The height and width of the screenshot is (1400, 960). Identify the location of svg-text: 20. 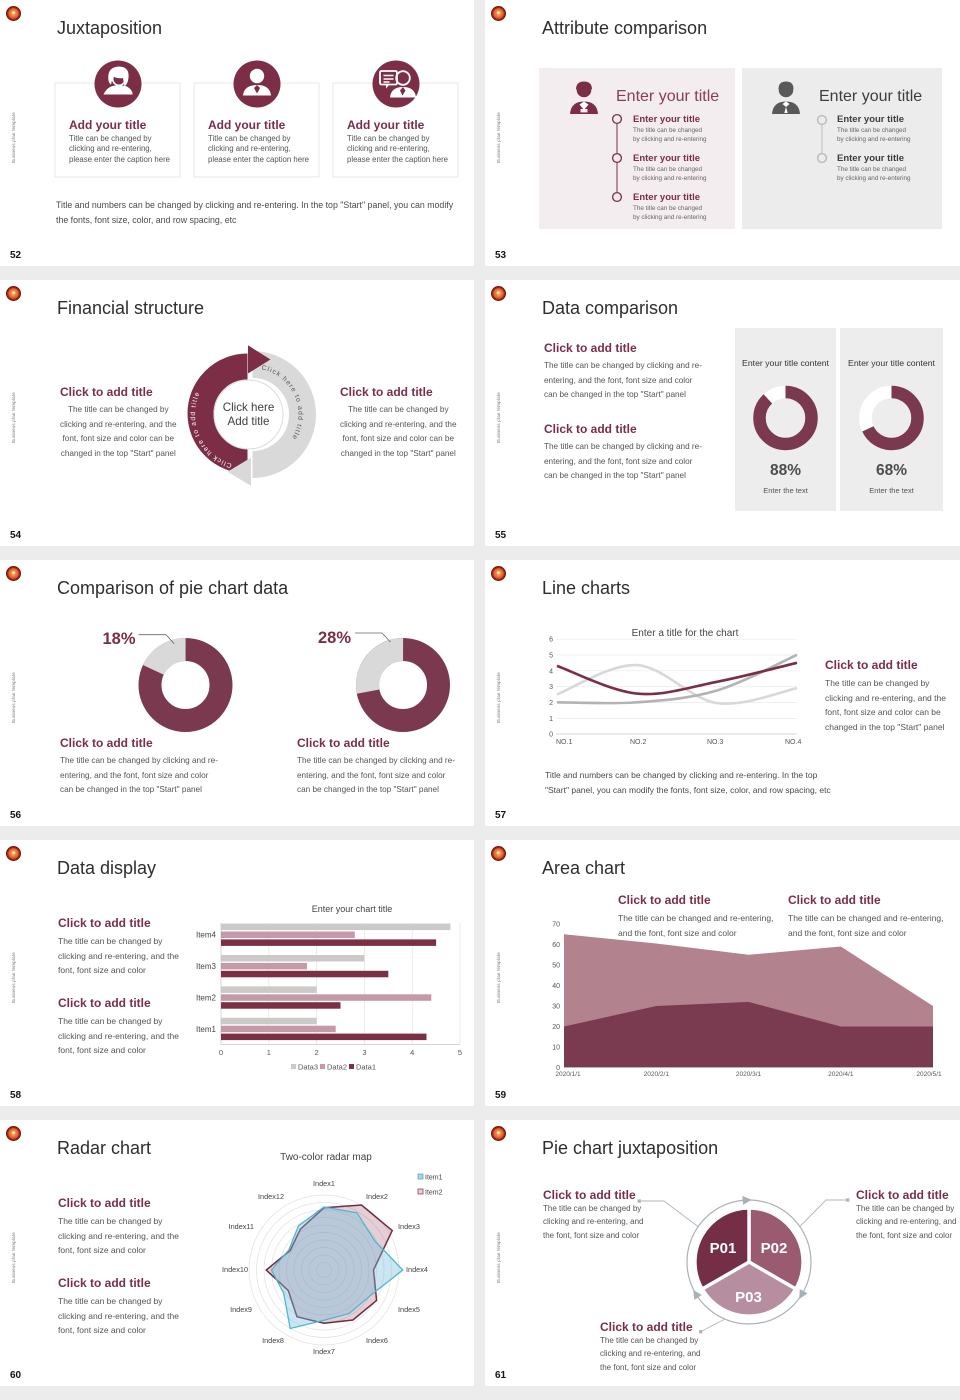
(556, 1027).